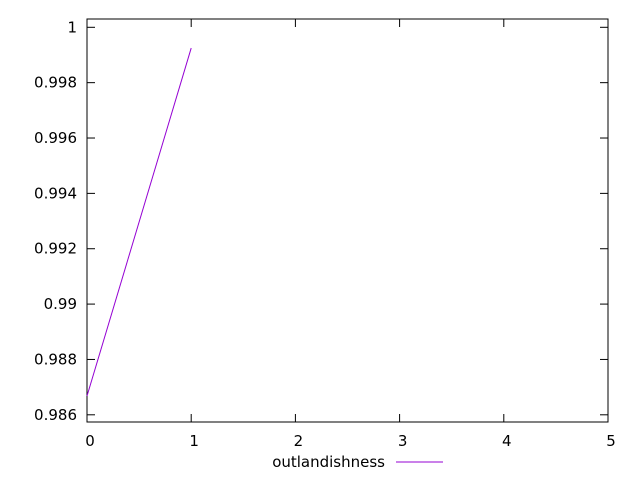 This screenshot has height=480, width=640. Describe the element at coordinates (299, 441) in the screenshot. I see `x-tick-label: 2` at that location.